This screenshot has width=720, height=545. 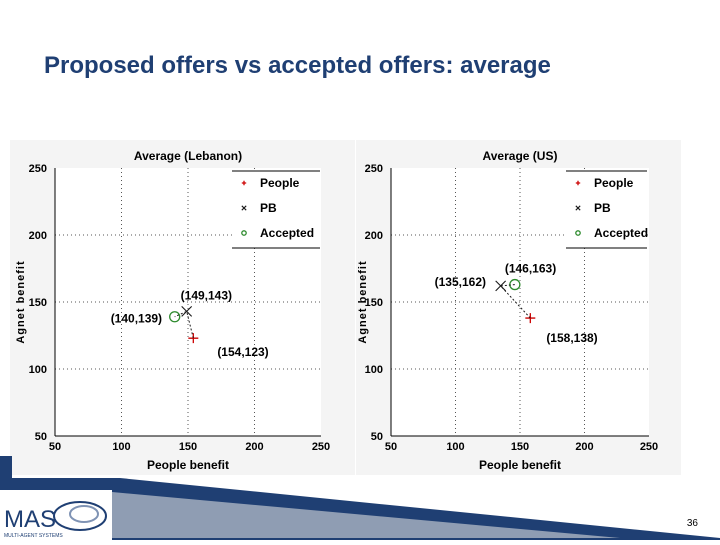 What do you see at coordinates (30, 519) in the screenshot?
I see `logo-text: MAS` at bounding box center [30, 519].